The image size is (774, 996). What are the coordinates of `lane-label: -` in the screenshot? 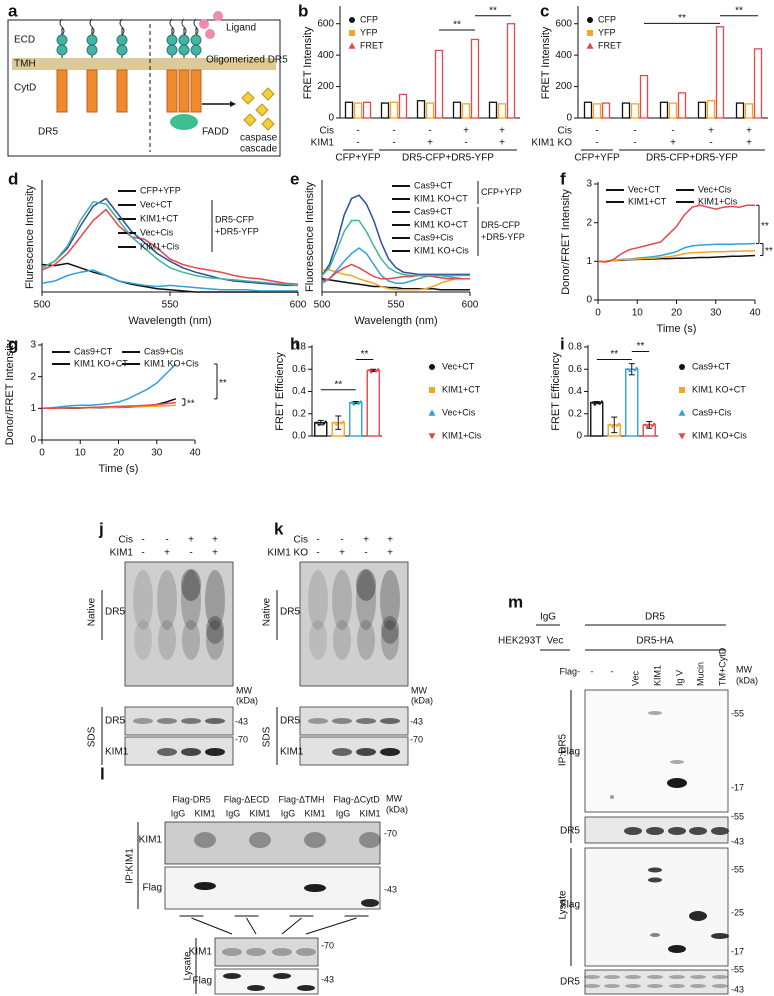 It's located at (612, 671).